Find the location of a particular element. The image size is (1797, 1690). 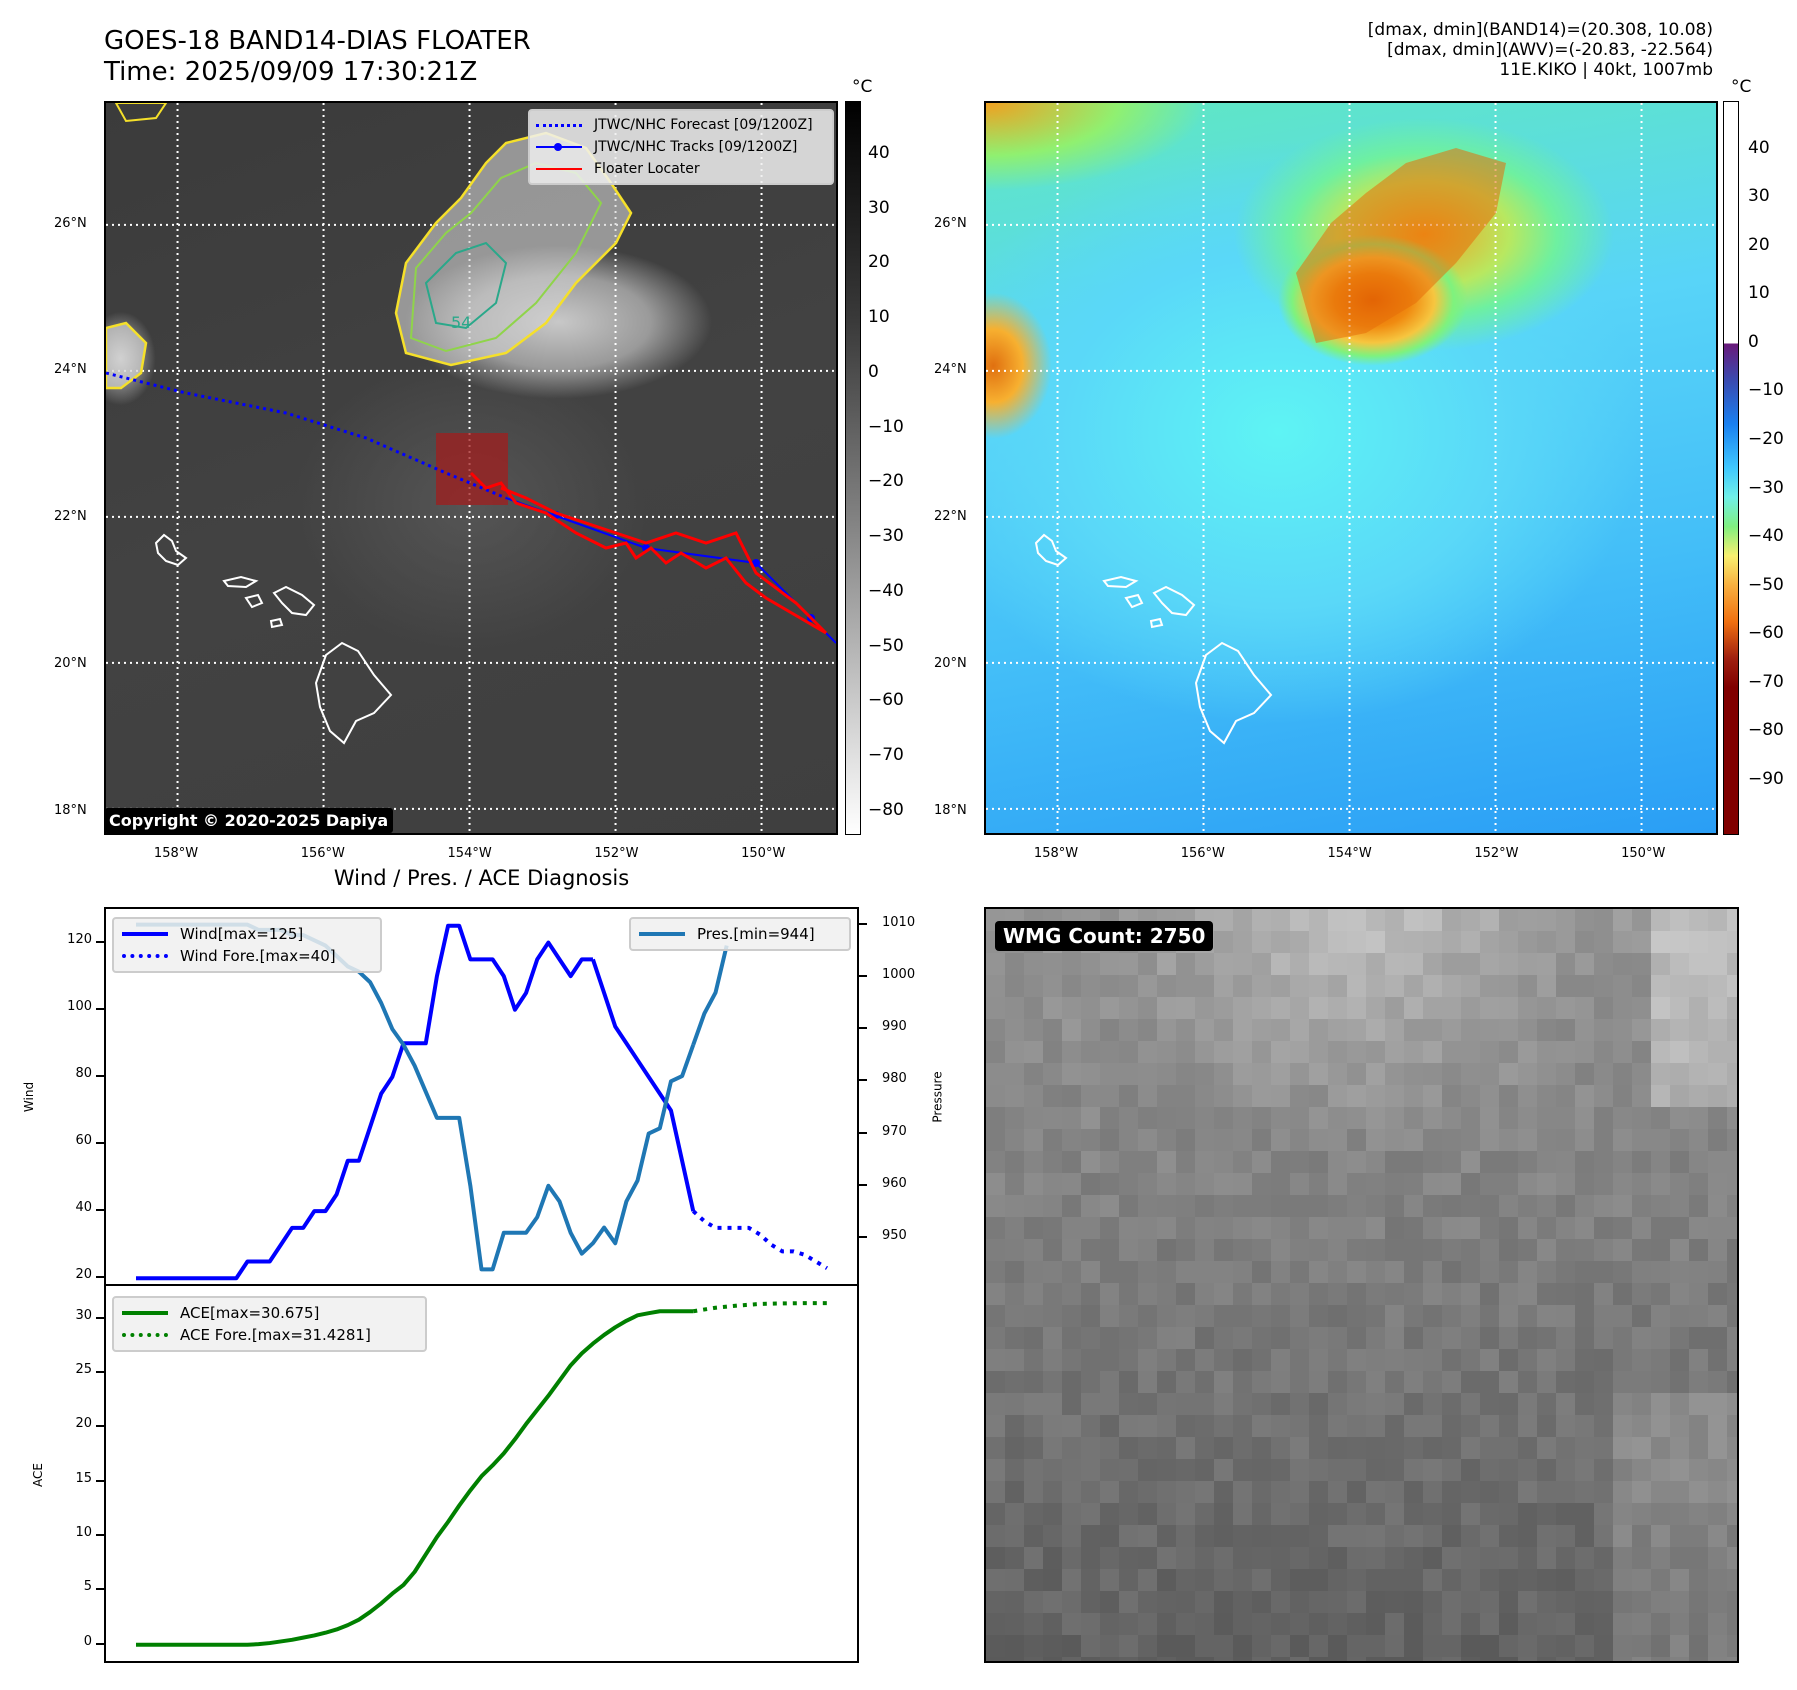

legend-forecast-label: JTWC/NHC Forecast [09/1200Z] is located at coordinates (703, 125).